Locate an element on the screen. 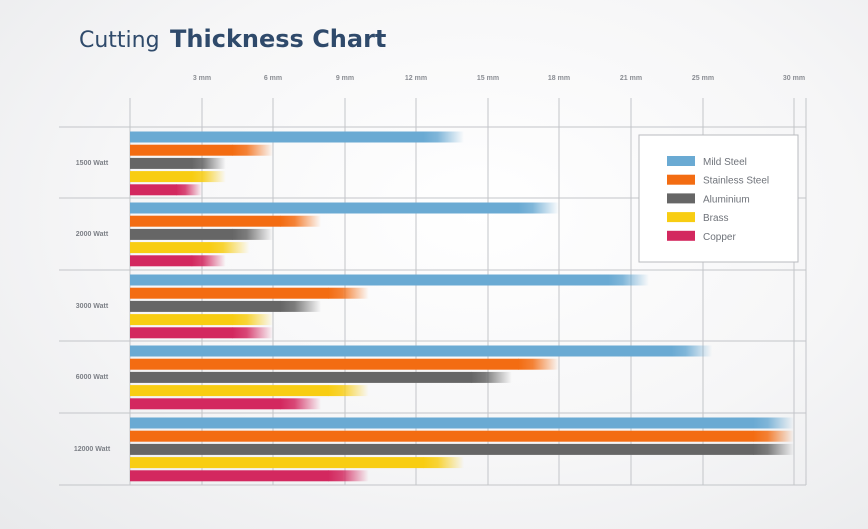 The width and height of the screenshot is (868, 529). chart-title-prefix: Cutting is located at coordinates (119, 40).